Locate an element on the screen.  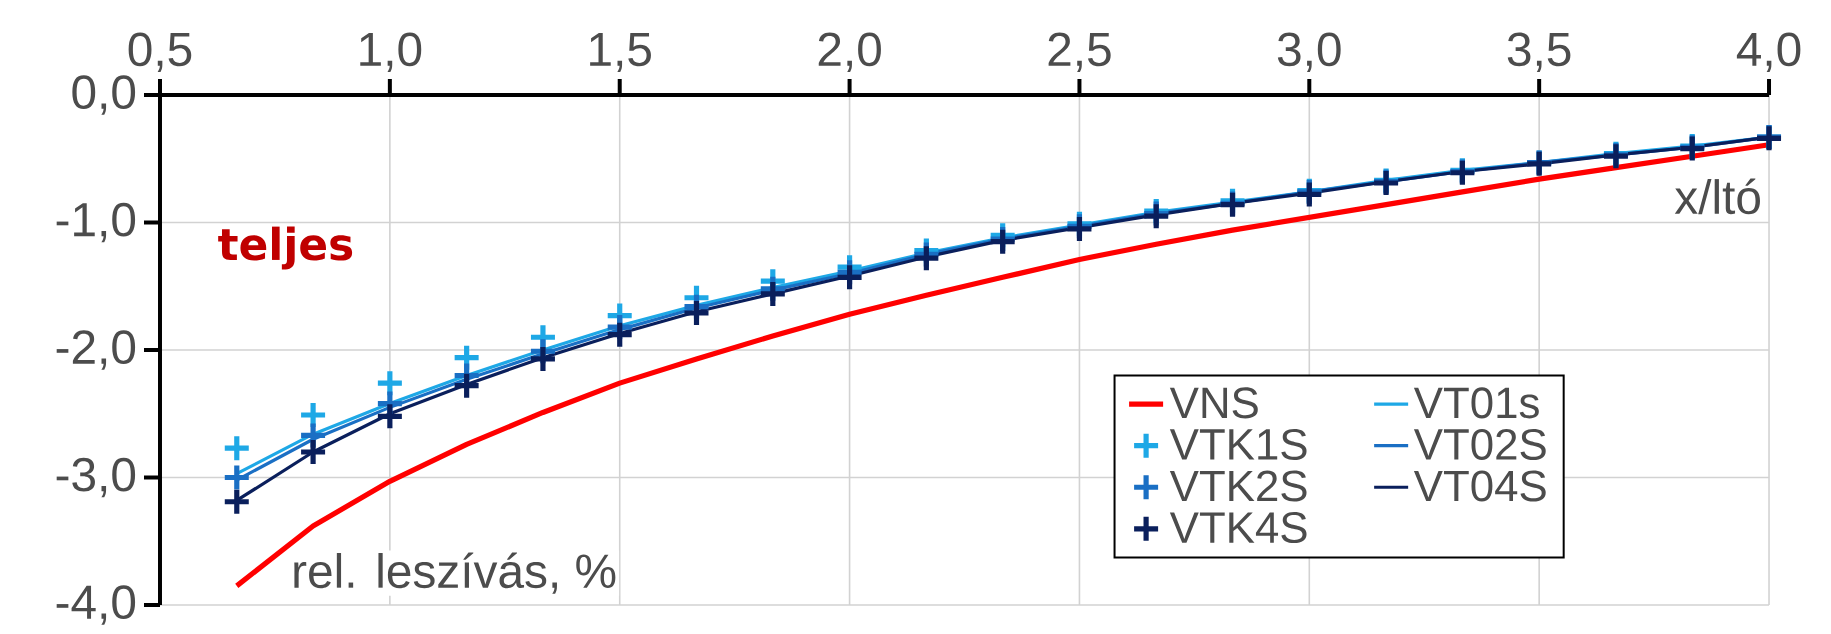
legend-label: VNS is located at coordinates (1213, 403).